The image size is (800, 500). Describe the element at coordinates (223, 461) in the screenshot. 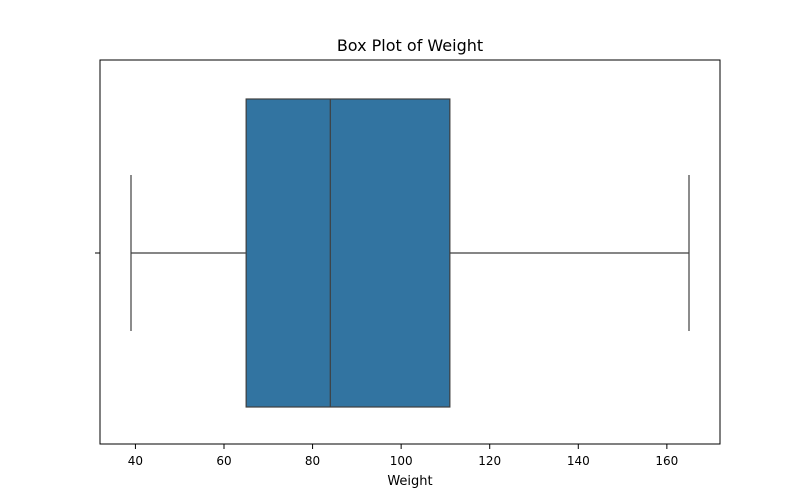

I see `x-tick-label: 60` at that location.